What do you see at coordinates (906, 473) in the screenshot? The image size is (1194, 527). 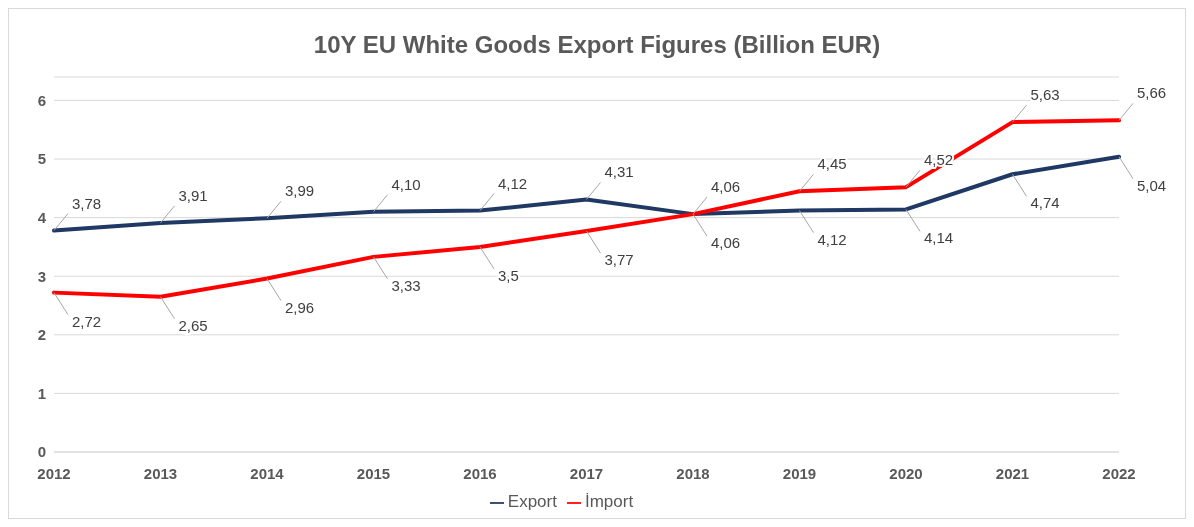 I see `x-tick-label: 2020` at bounding box center [906, 473].